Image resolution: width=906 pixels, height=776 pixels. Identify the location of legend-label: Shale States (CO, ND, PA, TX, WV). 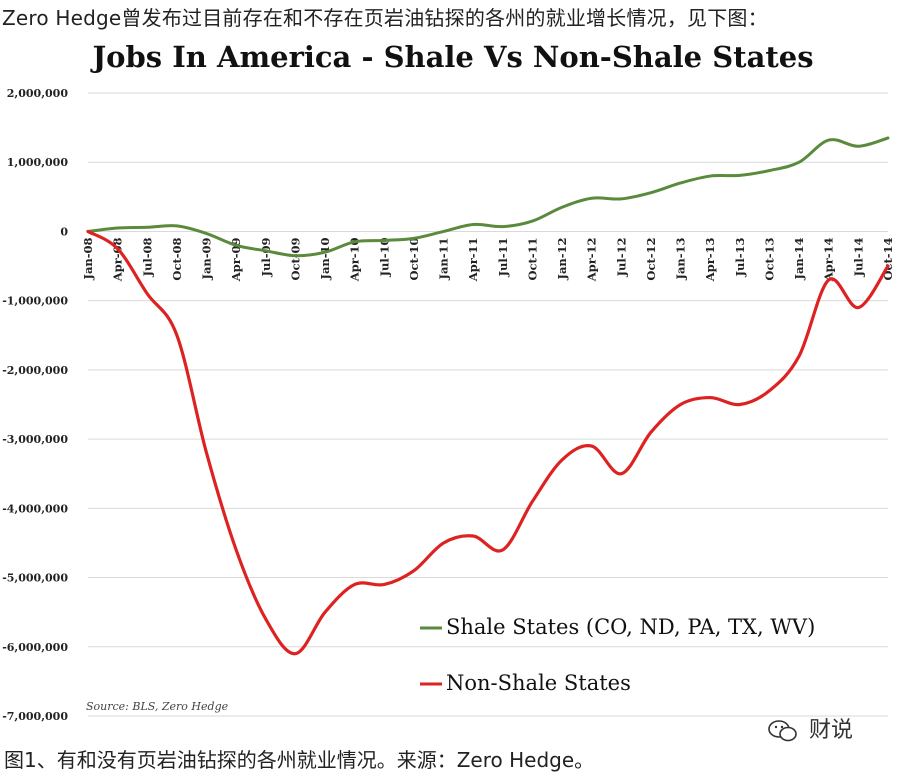
(630, 627).